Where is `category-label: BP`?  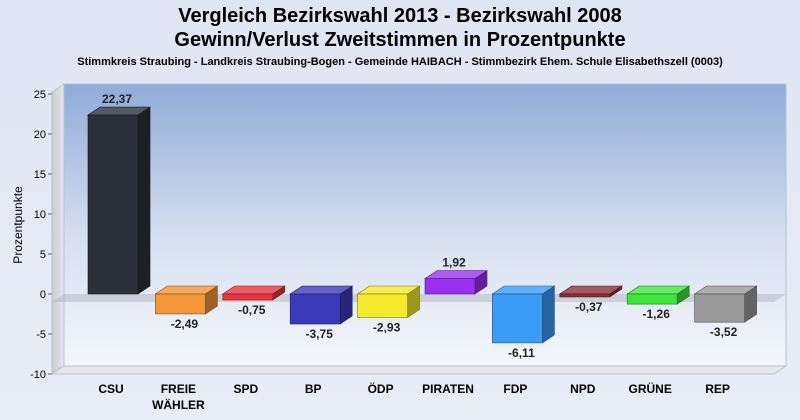
category-label: BP is located at coordinates (313, 389).